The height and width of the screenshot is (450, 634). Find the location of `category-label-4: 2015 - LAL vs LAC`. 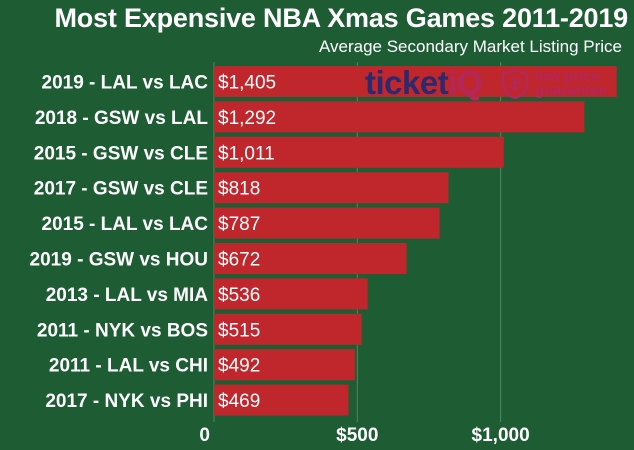

category-label-4: 2015 - LAL vs LAC is located at coordinates (125, 224).